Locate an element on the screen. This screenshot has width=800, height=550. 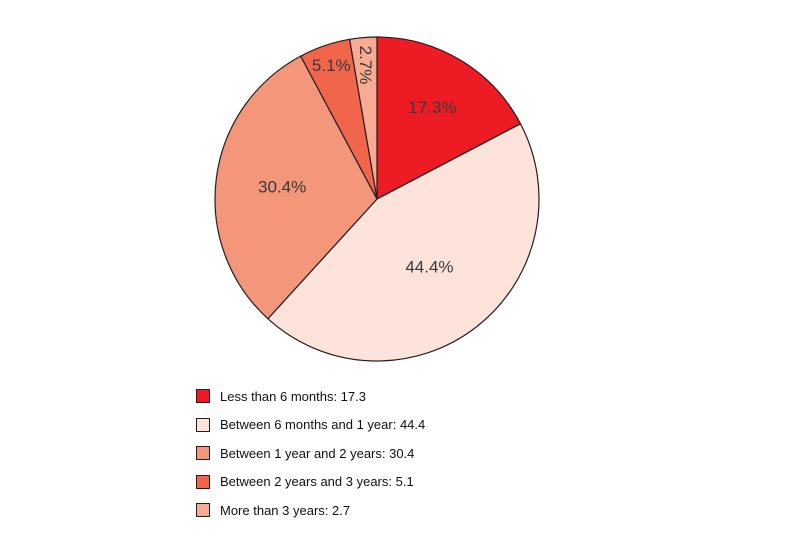
legend-label: Between 2 years and 3 years: 5.1 is located at coordinates (317, 482).